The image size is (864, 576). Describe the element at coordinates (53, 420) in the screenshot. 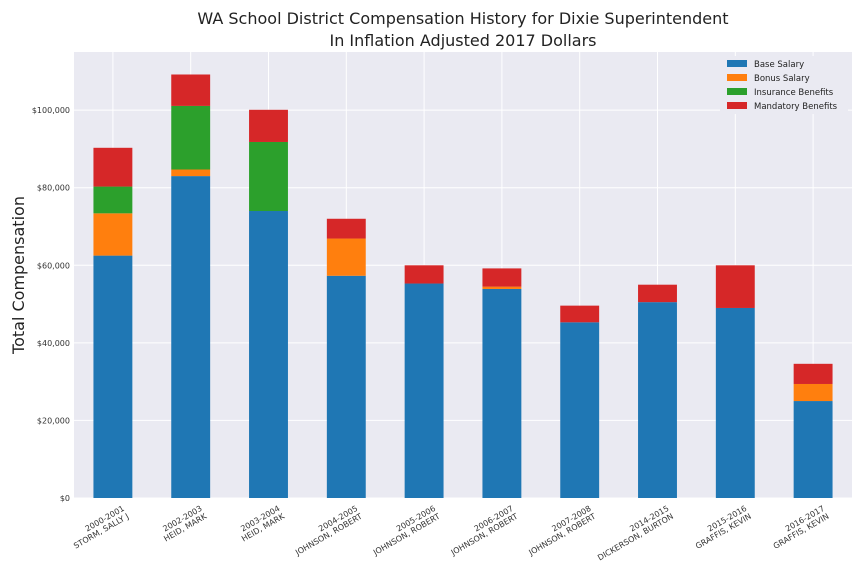

I see `y-tick-label: $20,000` at that location.